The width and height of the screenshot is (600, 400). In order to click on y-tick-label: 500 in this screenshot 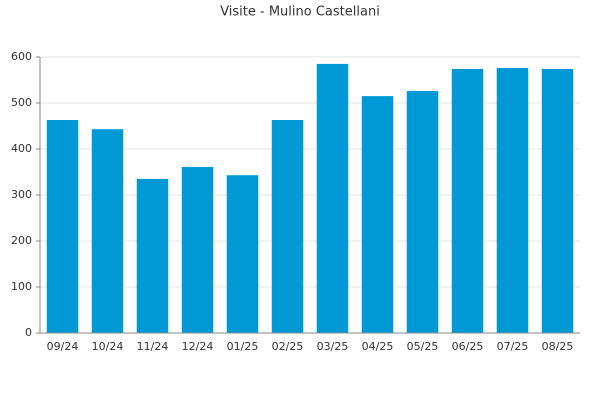, I will do `click(21, 102)`.